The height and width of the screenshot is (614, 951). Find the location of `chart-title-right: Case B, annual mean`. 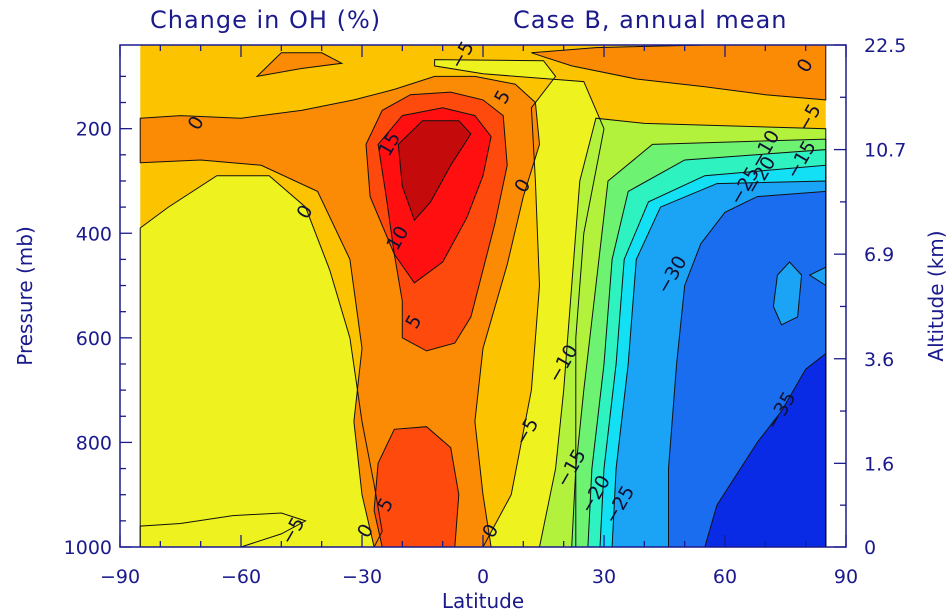

chart-title-right: Case B, annual mean is located at coordinates (650, 20).